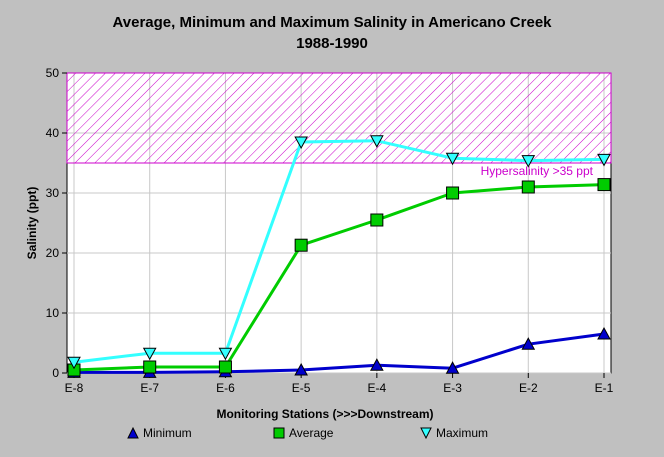  I want to click on legend: Minimum Average Maximum, so click(332, 435).